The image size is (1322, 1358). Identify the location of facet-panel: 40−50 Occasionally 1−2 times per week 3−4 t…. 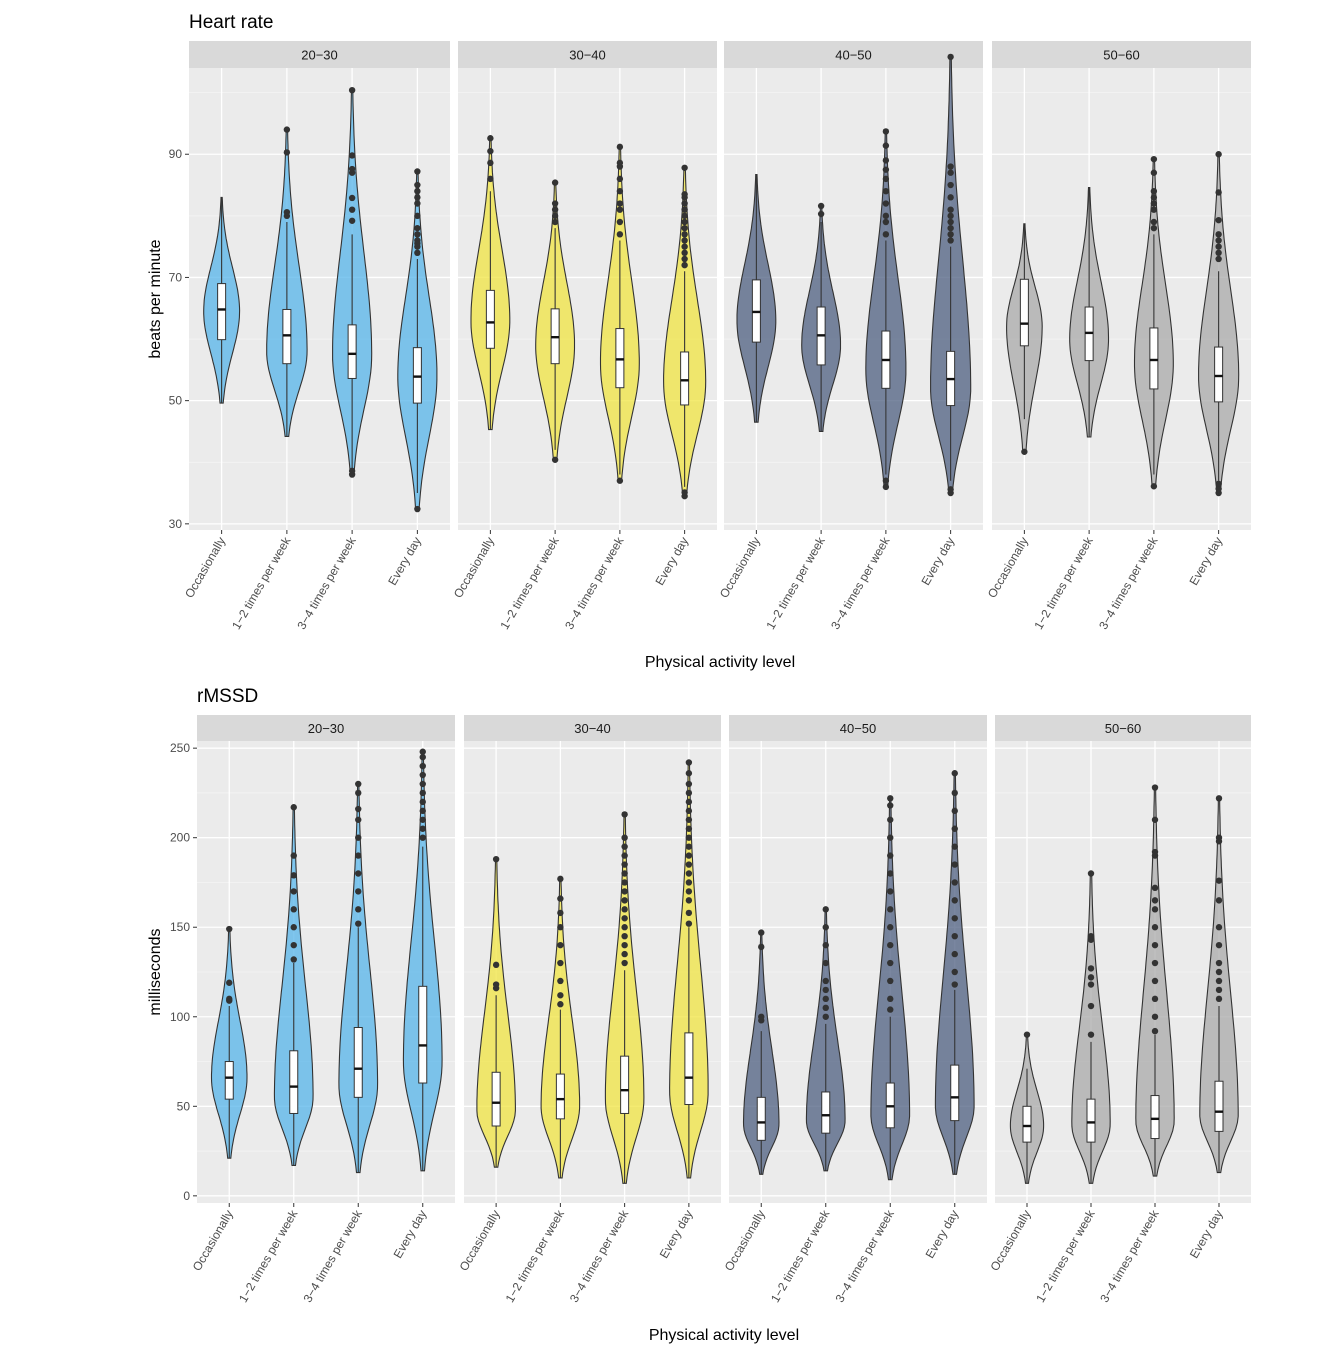
(850, 336).